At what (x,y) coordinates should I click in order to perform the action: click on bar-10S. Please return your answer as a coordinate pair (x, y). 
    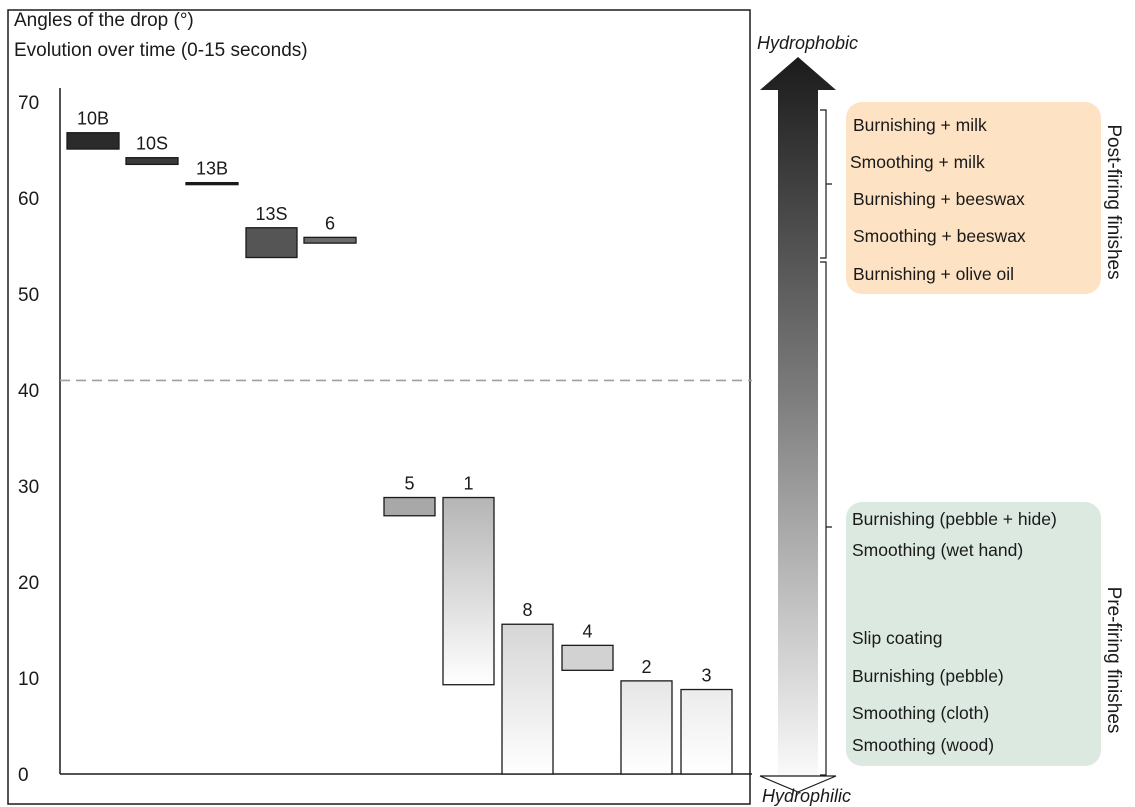
    Looking at the image, I should click on (152, 161).